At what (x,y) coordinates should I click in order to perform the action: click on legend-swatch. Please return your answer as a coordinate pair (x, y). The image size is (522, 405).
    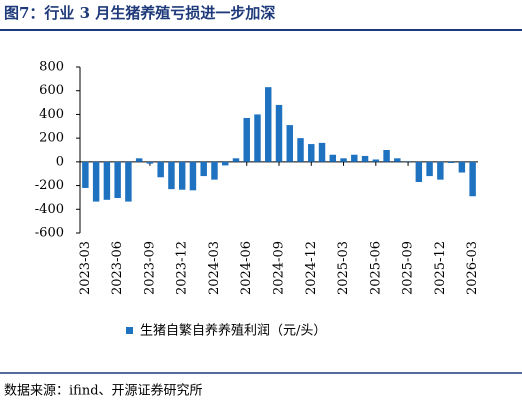
    Looking at the image, I should click on (129, 330).